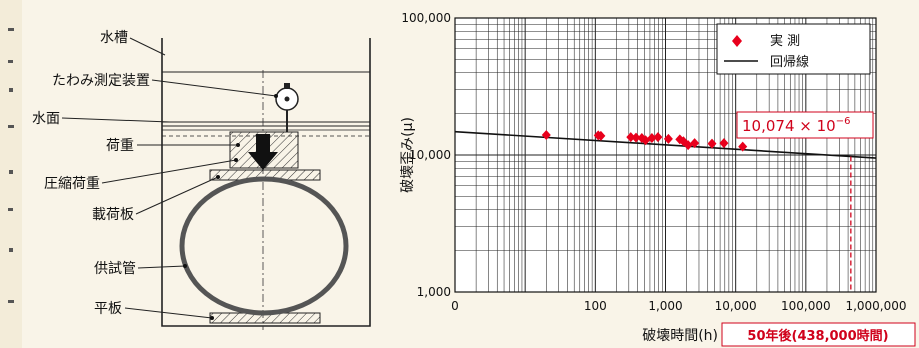  I want to click on load-arrow, so click(263, 152).